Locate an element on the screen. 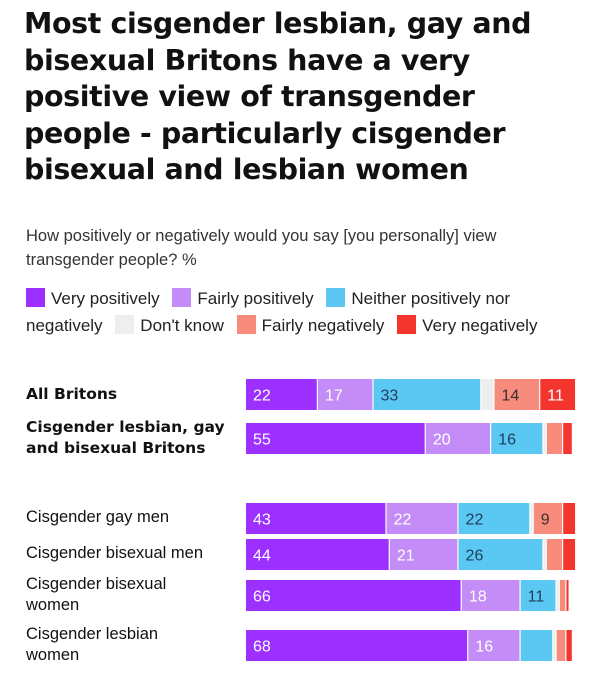 This screenshot has width=599, height=680. bar-segment-row0-series4 is located at coordinates (517, 394).